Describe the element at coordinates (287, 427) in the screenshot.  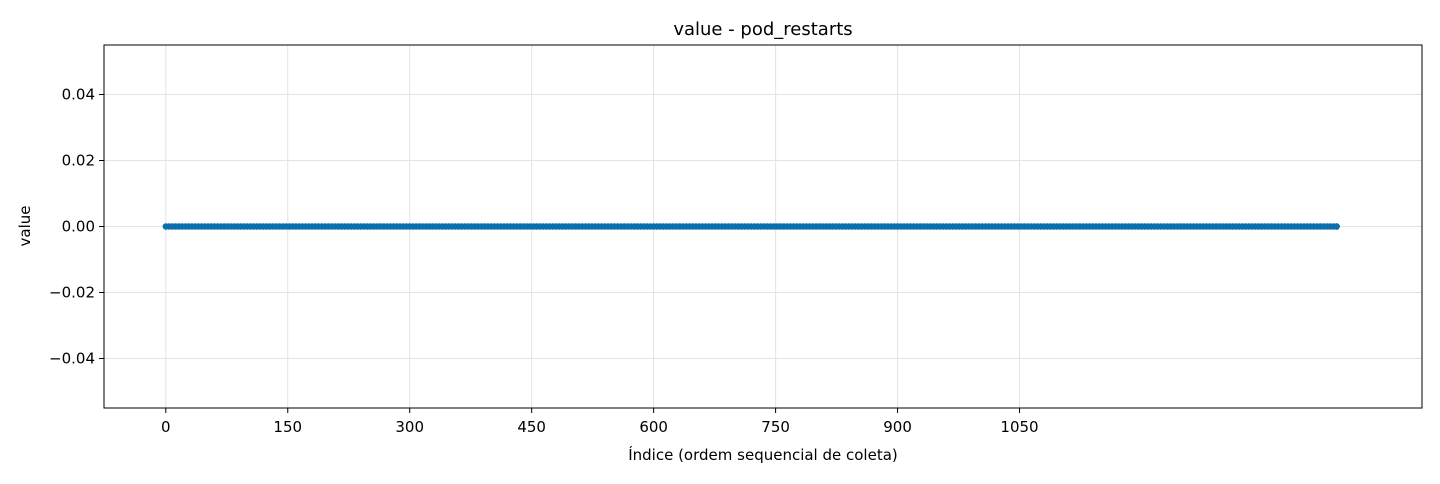
I see `x-tick-label: 150` at that location.